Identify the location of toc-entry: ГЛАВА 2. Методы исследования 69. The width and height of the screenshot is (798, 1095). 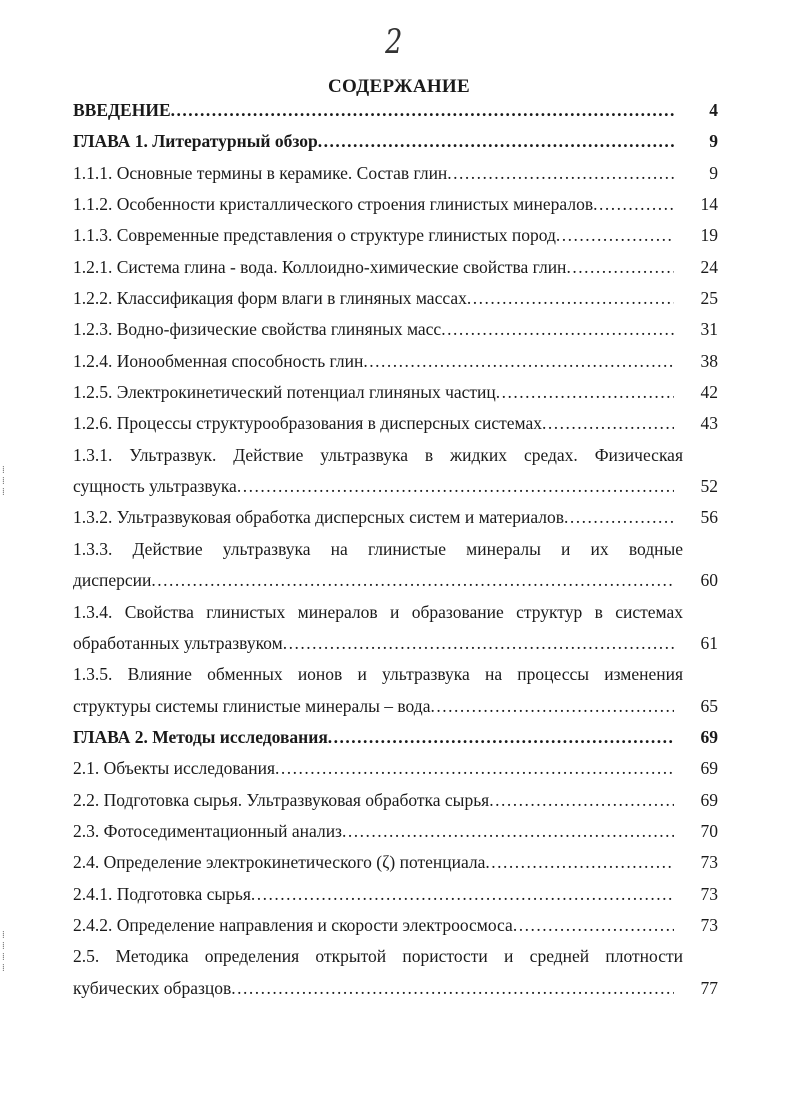
(395, 737).